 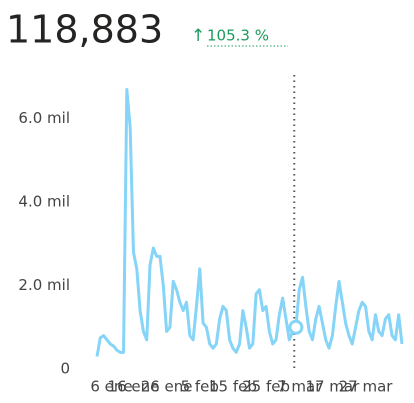 What do you see at coordinates (84, 30) in the screenshot?
I see `total-value: 118,883` at bounding box center [84, 30].